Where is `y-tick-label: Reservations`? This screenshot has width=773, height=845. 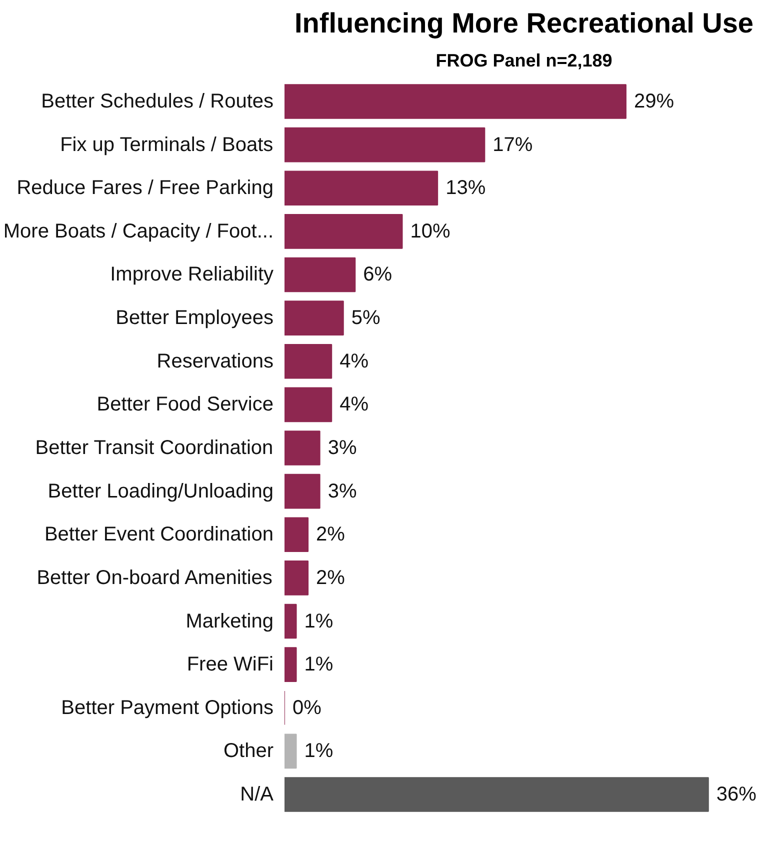
y-tick-label: Reservations is located at coordinates (215, 361).